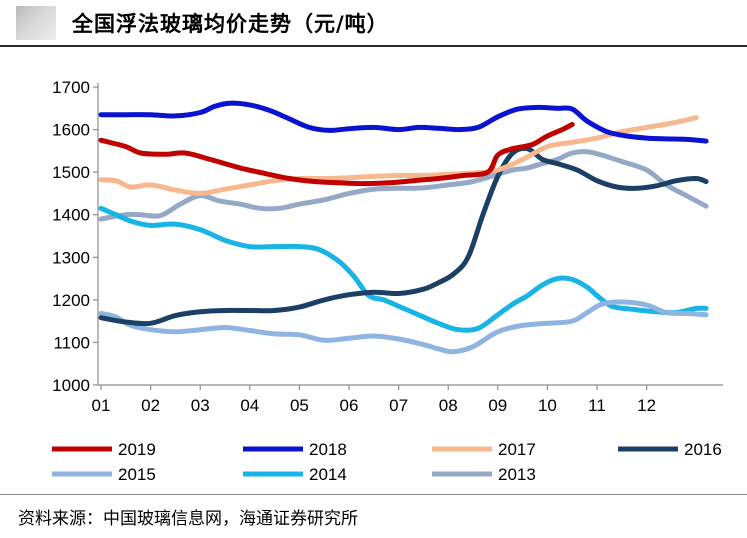 This screenshot has width=747, height=538. Describe the element at coordinates (71, 342) in the screenshot. I see `y-tick-label: 1100` at that location.